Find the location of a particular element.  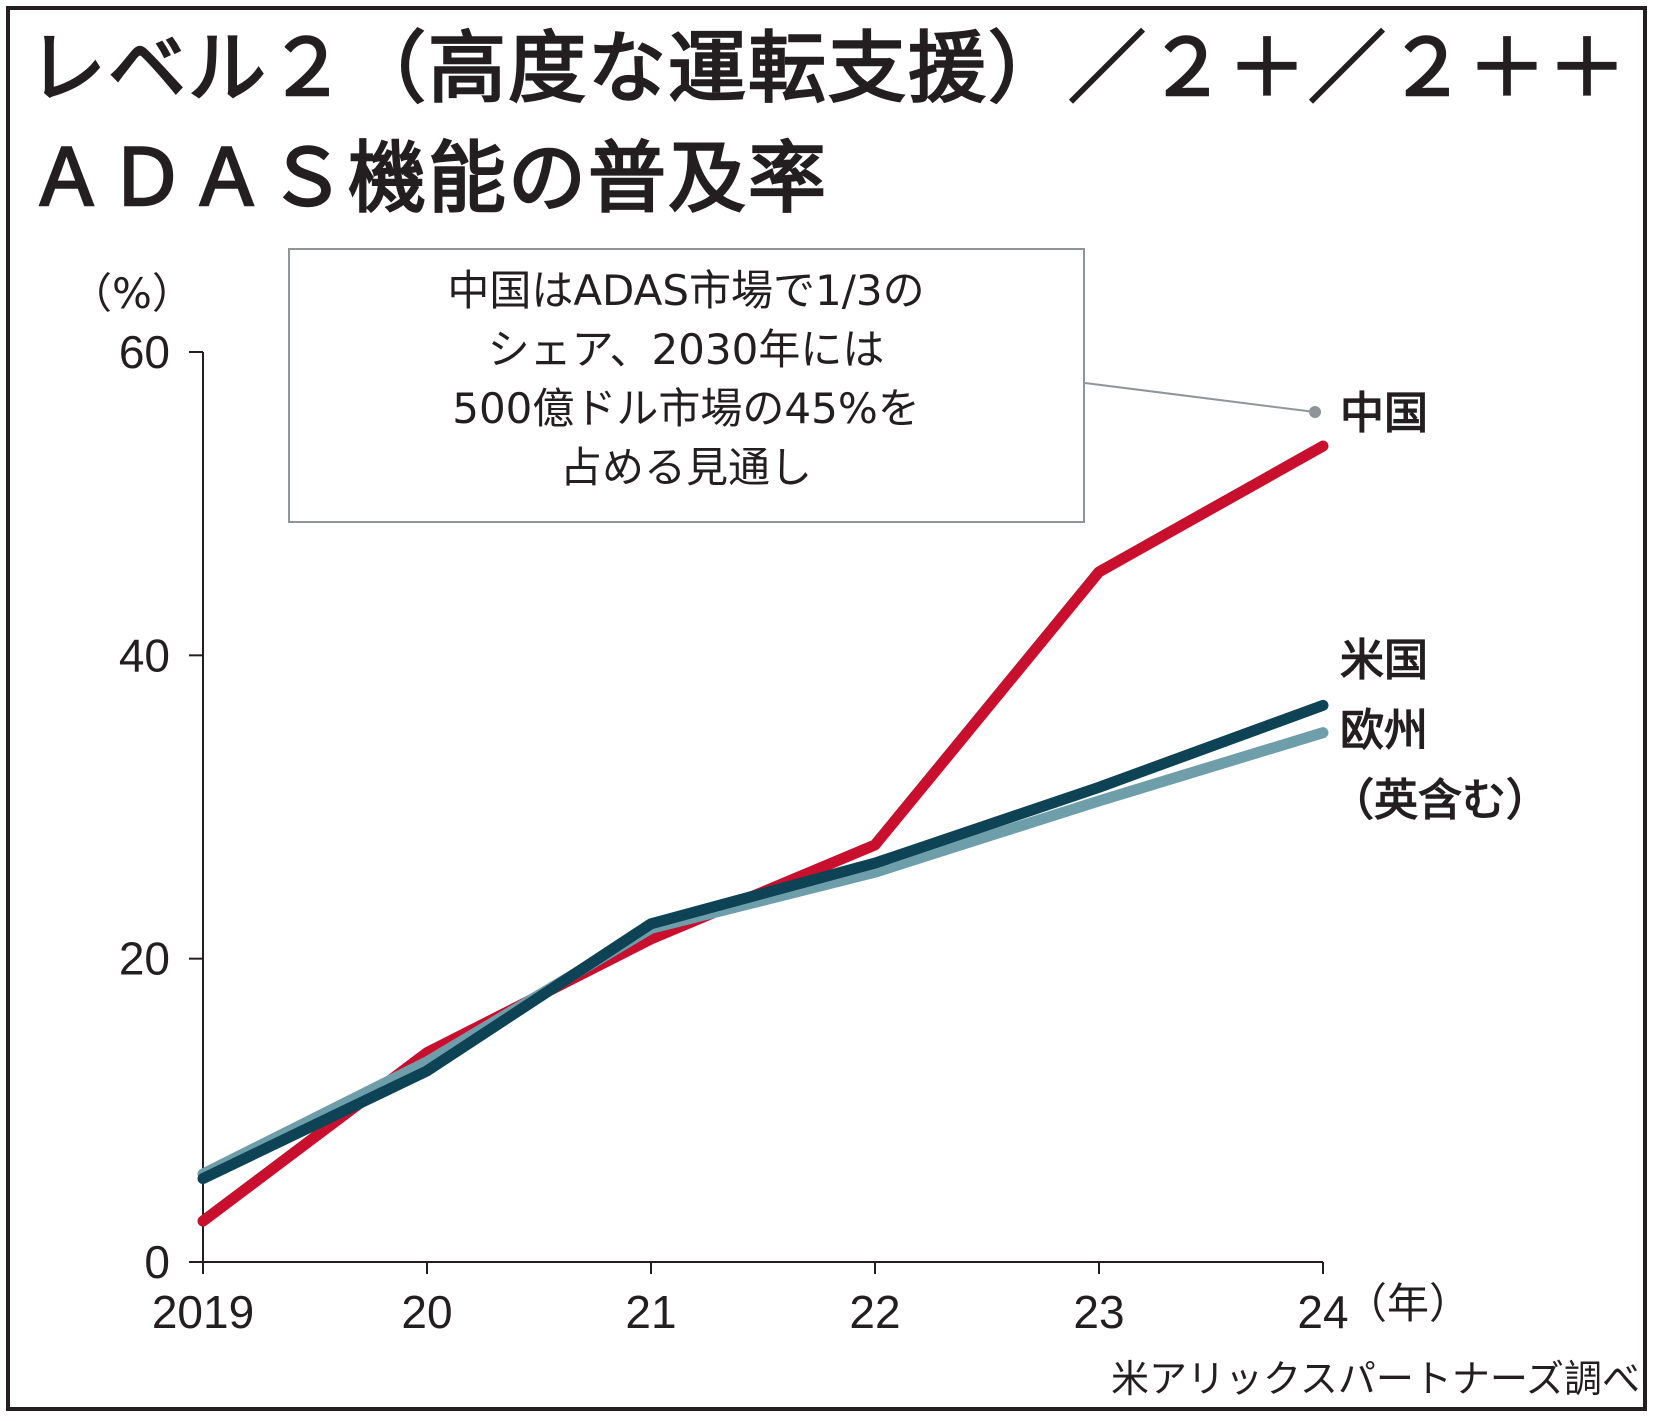

annotation-leader-line is located at coordinates (1200, 397).